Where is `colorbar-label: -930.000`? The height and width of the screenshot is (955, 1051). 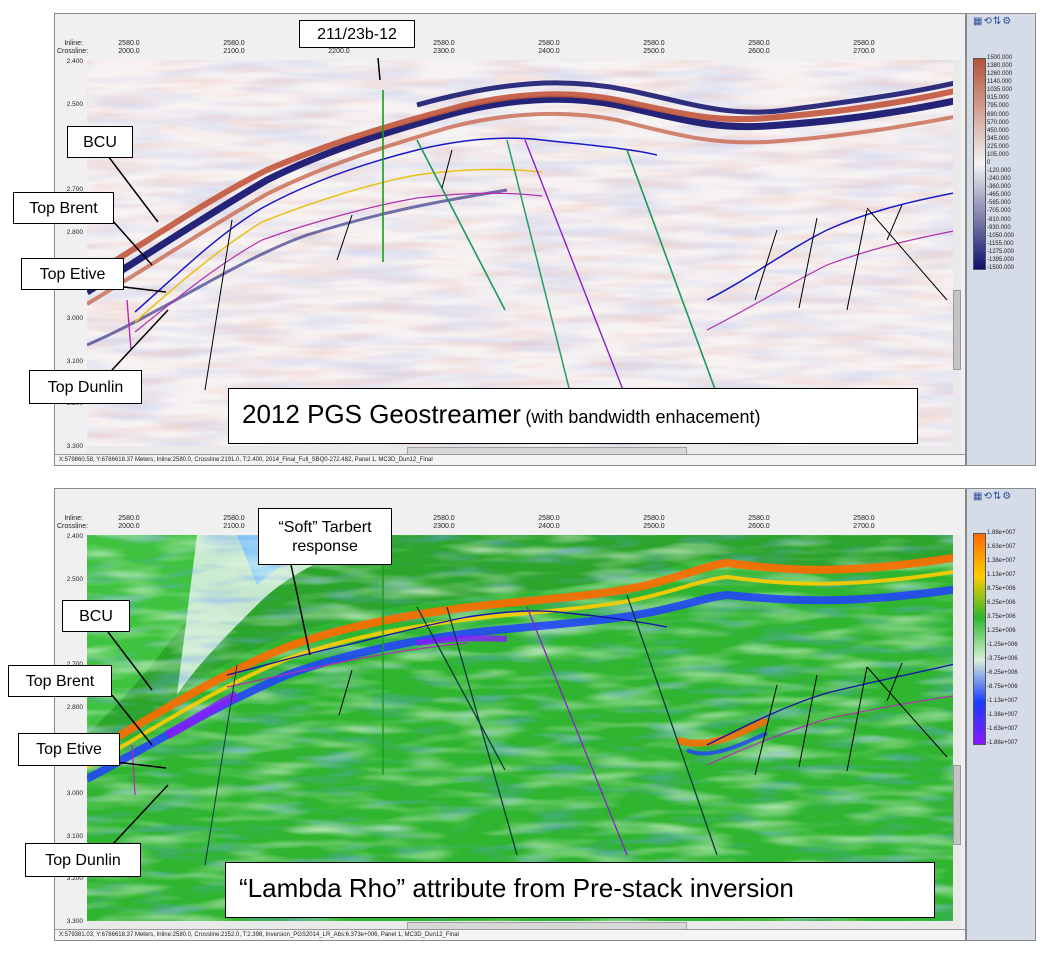
colorbar-label: -930.000 is located at coordinates (999, 227).